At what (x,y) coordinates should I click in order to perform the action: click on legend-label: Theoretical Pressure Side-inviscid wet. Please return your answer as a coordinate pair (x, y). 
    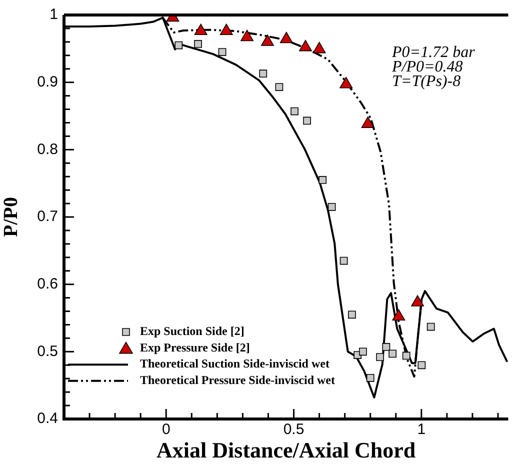
    Looking at the image, I should click on (237, 379).